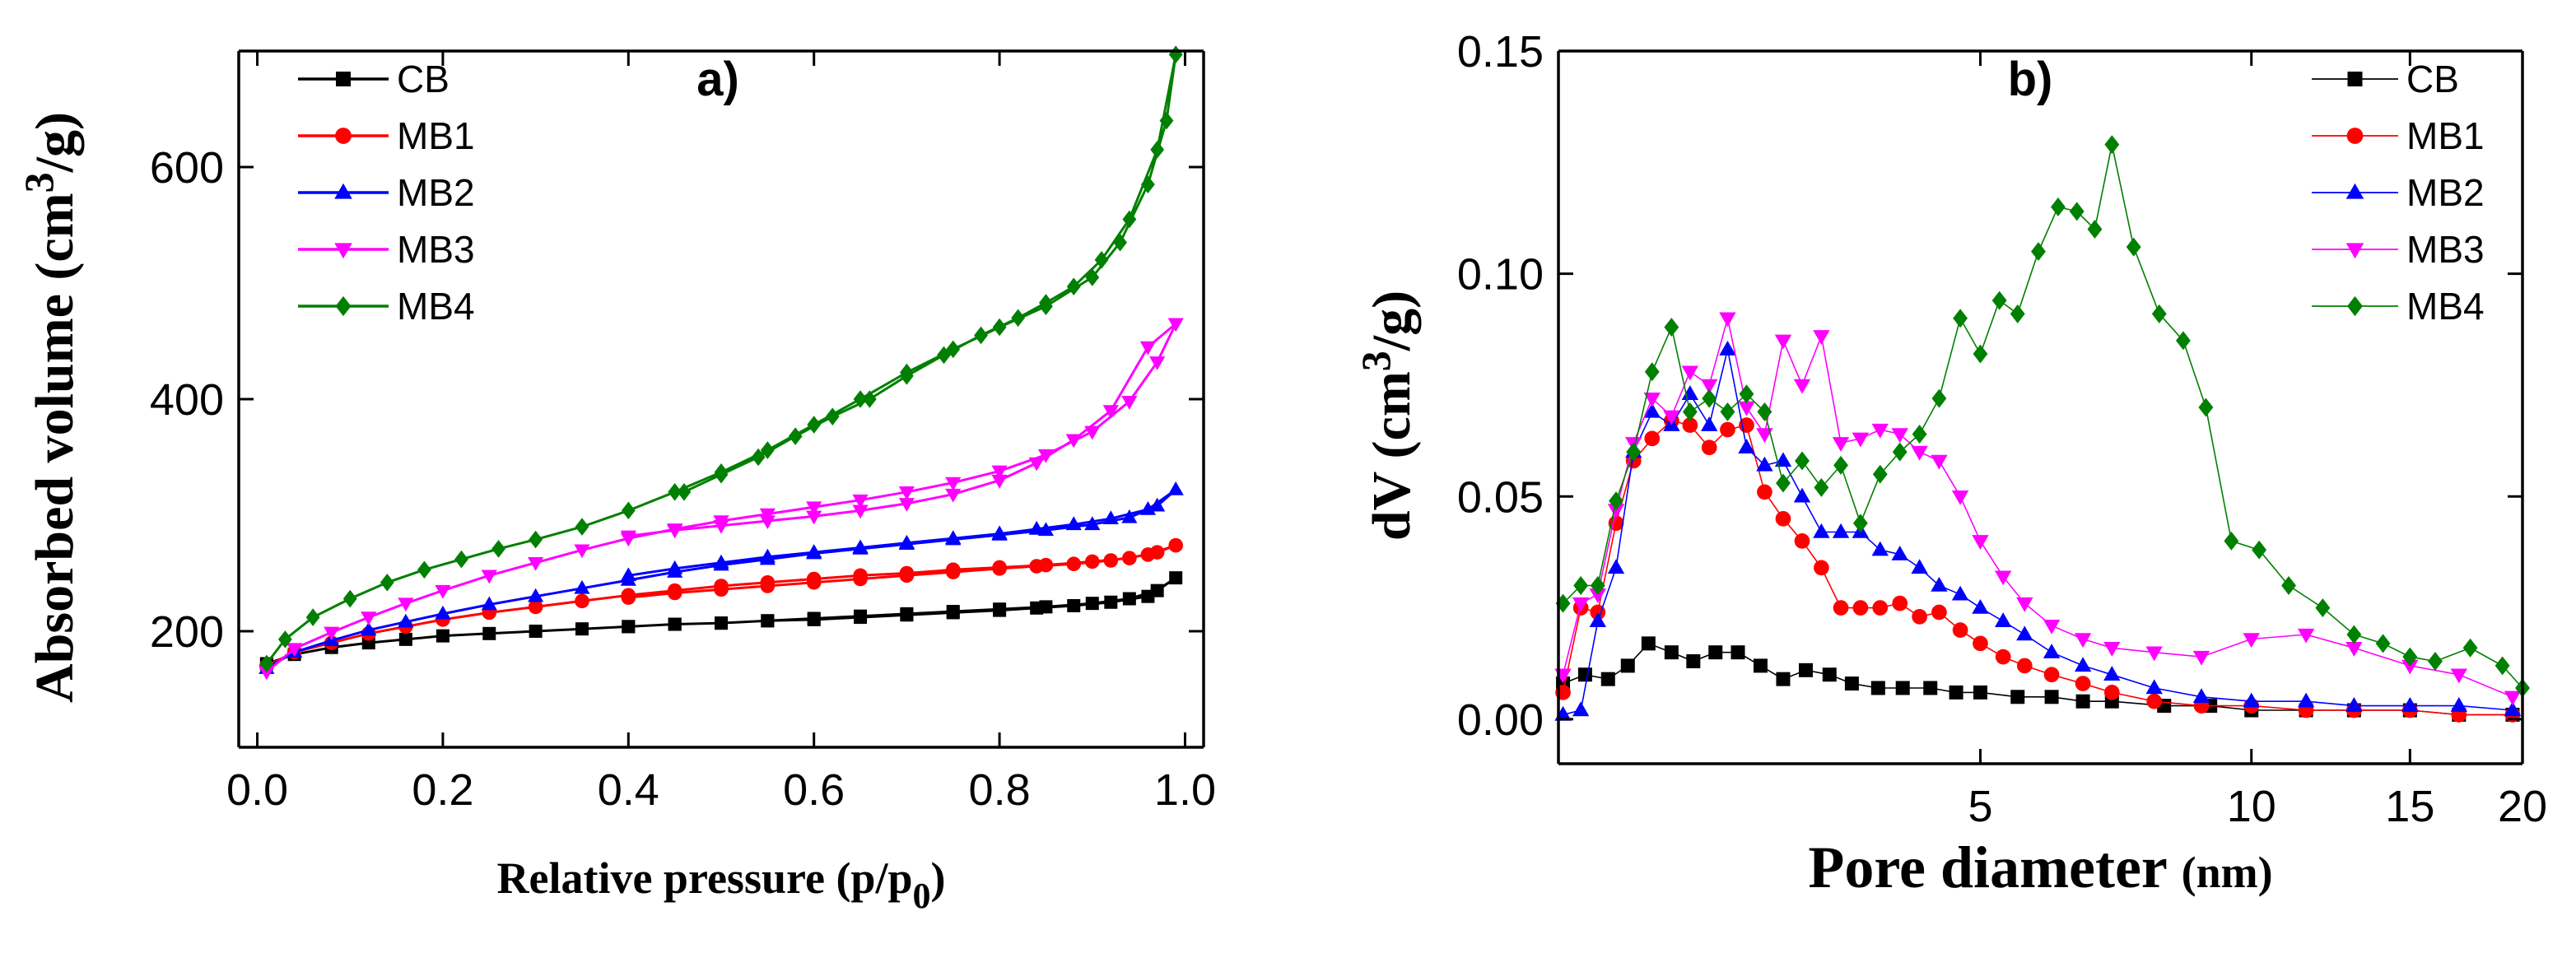  Describe the element at coordinates (628, 790) in the screenshot. I see `x-tick-label: 0.4` at that location.